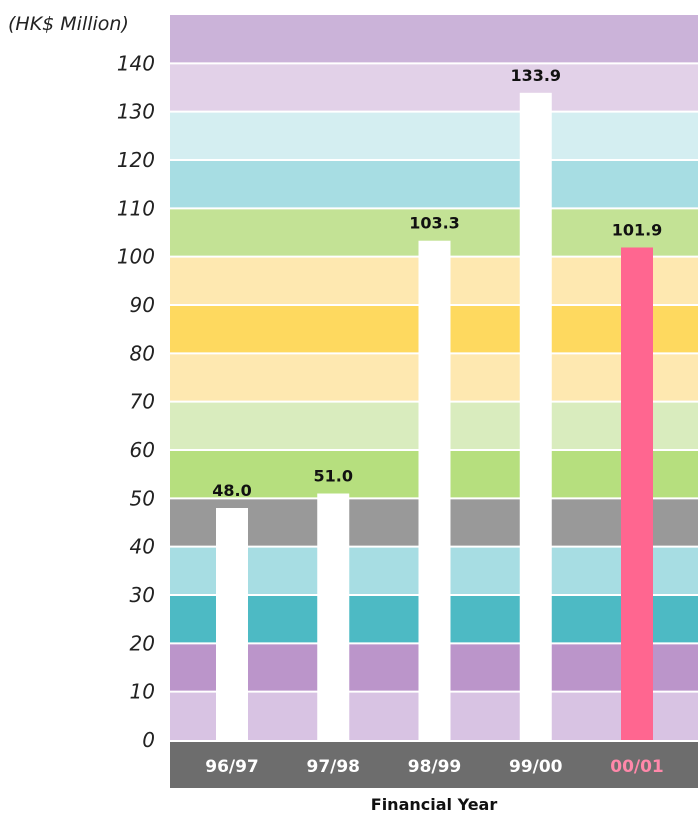 Image resolution: width=698 pixels, height=820 pixels. Describe the element at coordinates (142, 595) in the screenshot. I see `y-tick-label: 30` at that location.